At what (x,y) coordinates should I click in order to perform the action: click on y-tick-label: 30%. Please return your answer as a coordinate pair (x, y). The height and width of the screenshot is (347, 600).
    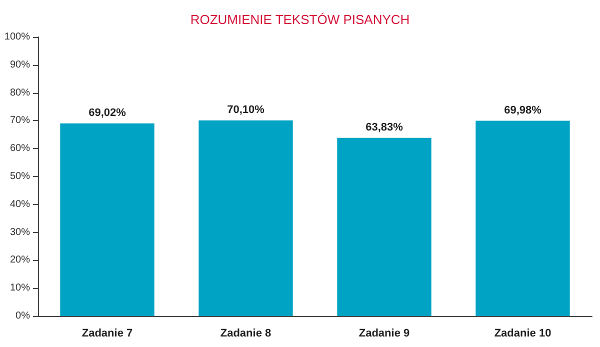
    Looking at the image, I should click on (20, 232).